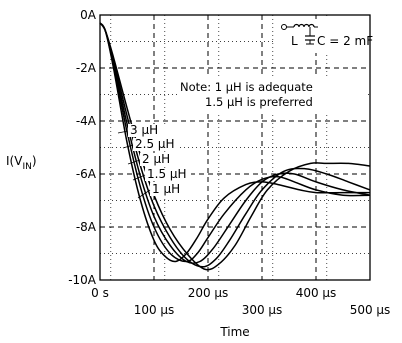  Describe the element at coordinates (100, 293) in the screenshot. I see `x-tick-label: 0 s` at that location.